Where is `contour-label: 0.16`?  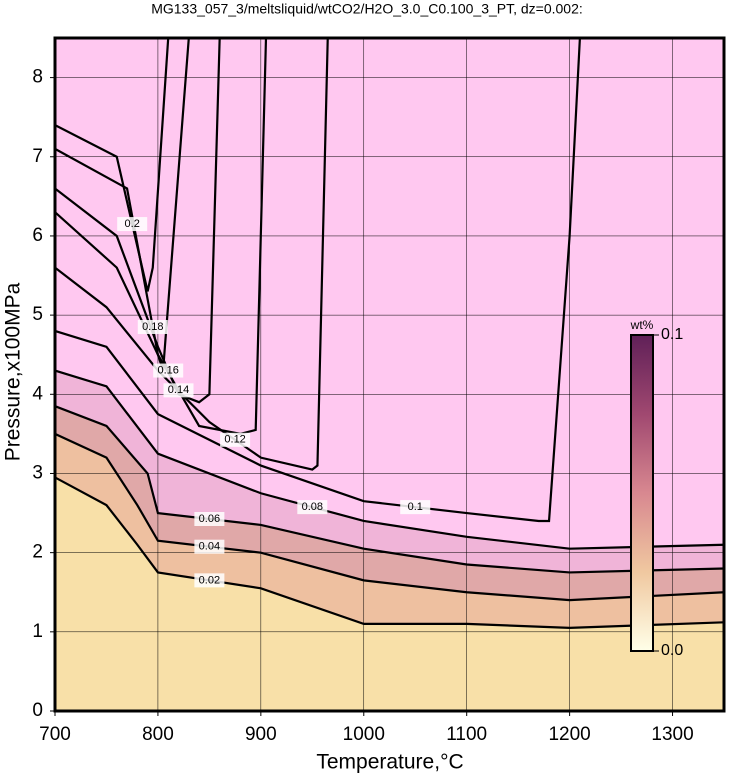
contour-label: 0.16 is located at coordinates (168, 370).